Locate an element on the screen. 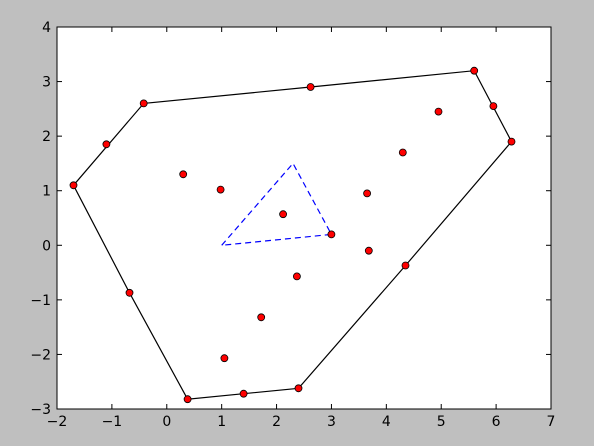  x-tick-label: −2 is located at coordinates (57, 422).